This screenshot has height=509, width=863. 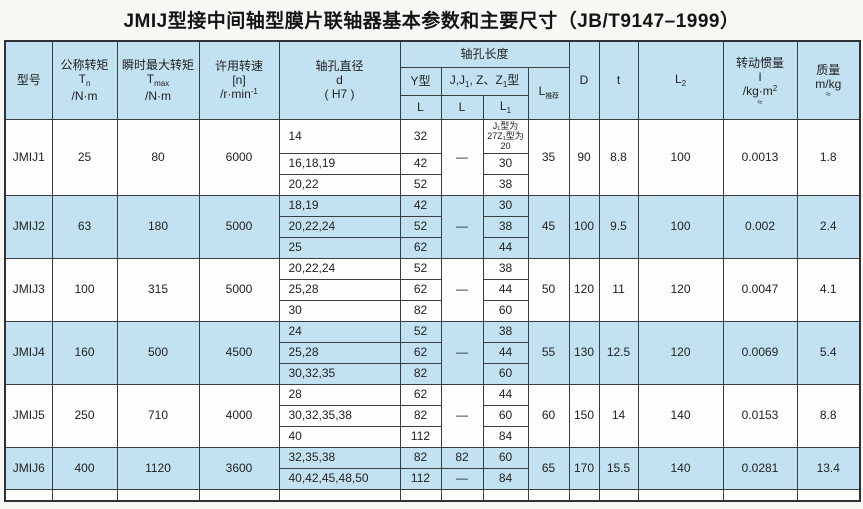 What do you see at coordinates (828, 352) in the screenshot?
I see `cell-mass: 5.4` at bounding box center [828, 352].